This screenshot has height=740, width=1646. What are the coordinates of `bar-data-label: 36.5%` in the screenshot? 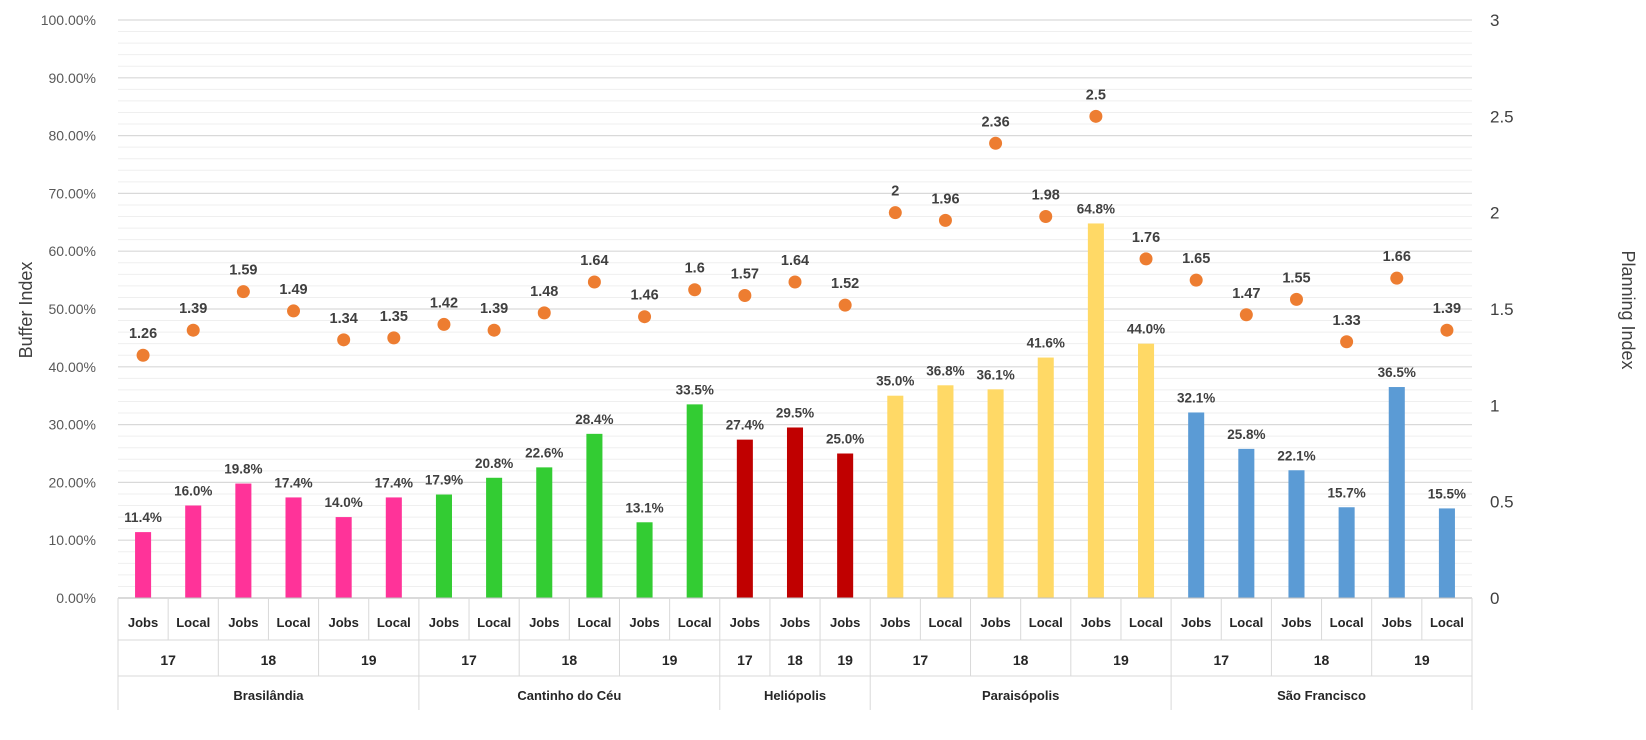 It's located at (1397, 372).